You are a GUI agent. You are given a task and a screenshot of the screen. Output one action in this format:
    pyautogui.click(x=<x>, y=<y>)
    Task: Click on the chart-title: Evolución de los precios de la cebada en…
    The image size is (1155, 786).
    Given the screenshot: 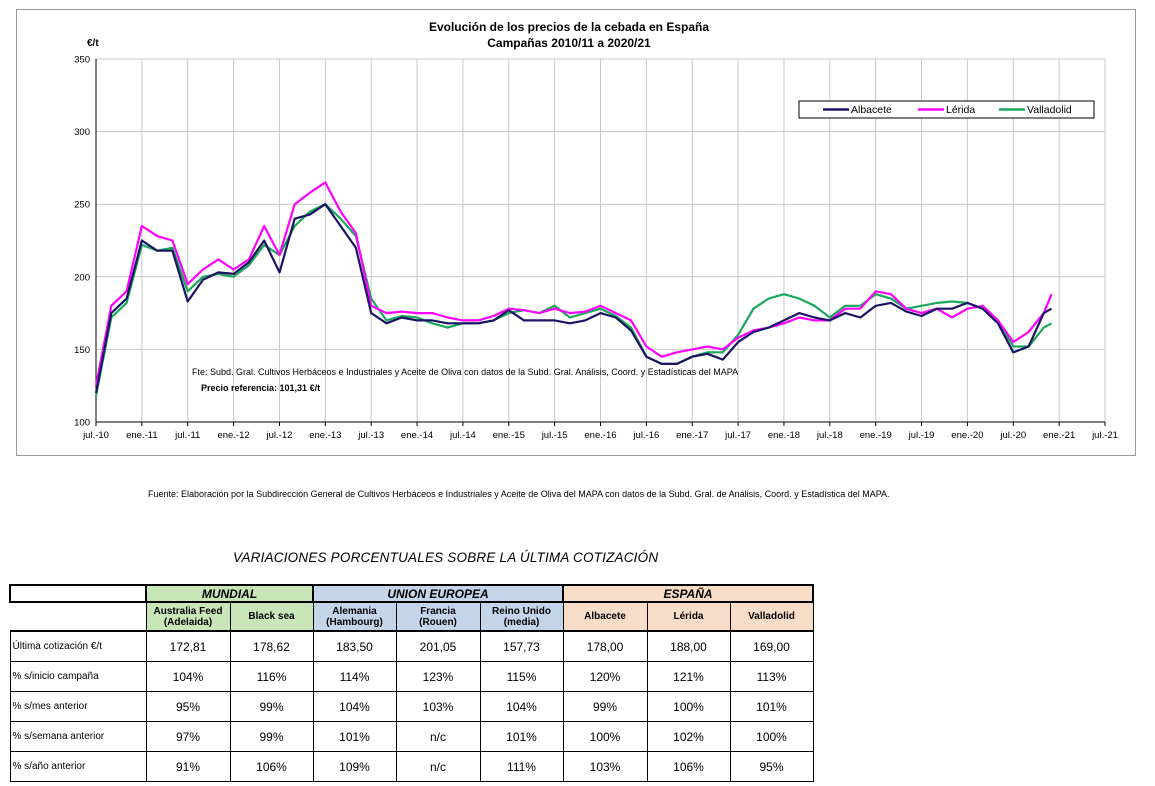 What is the action you would take?
    pyautogui.click(x=569, y=27)
    